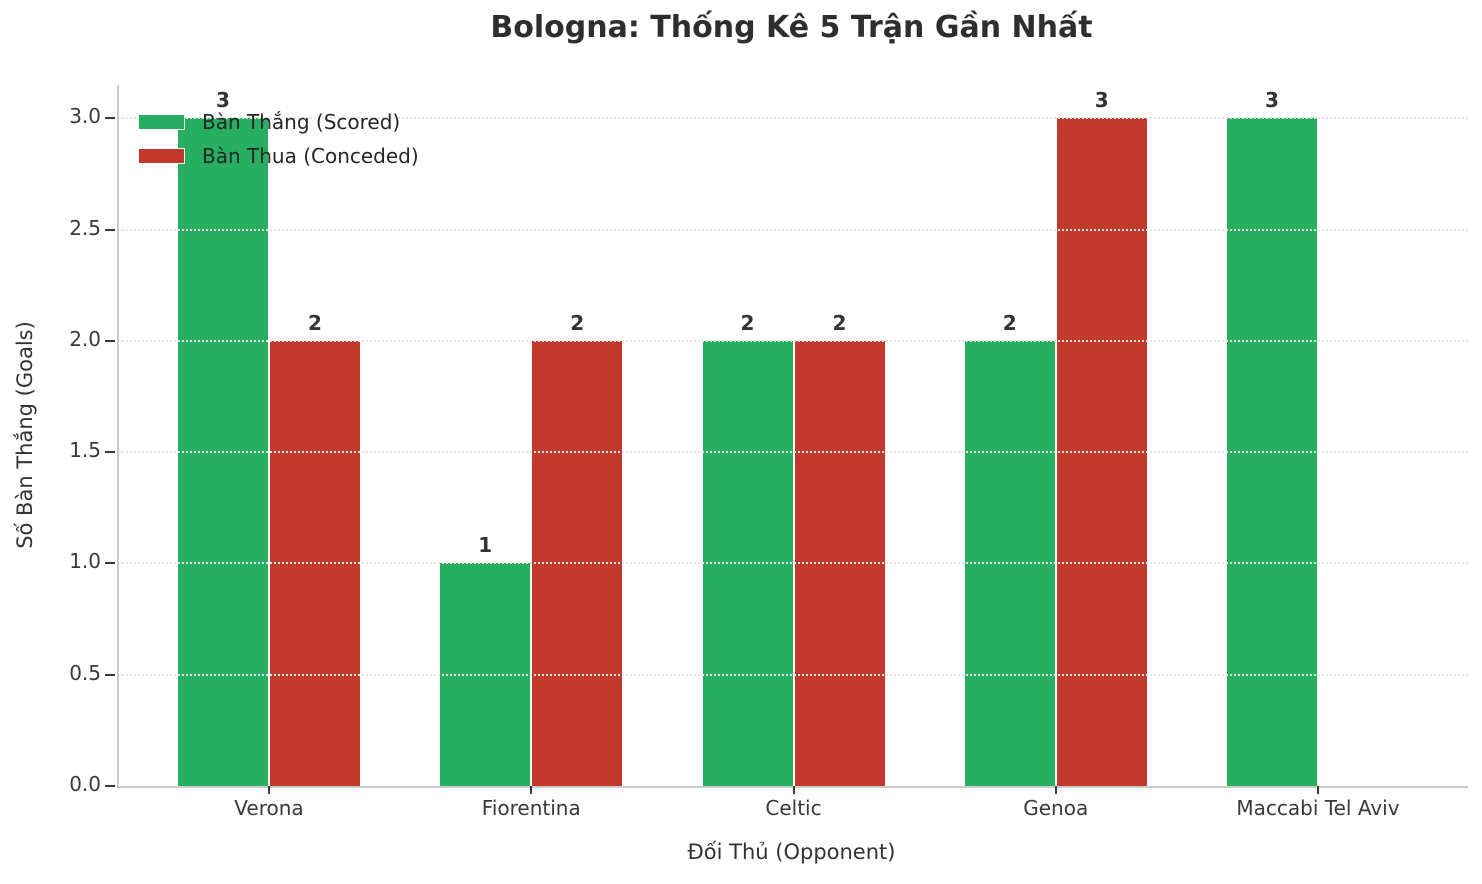 This screenshot has height=884, width=1482. I want to click on y-tick-label: 3.0, so click(85, 116).